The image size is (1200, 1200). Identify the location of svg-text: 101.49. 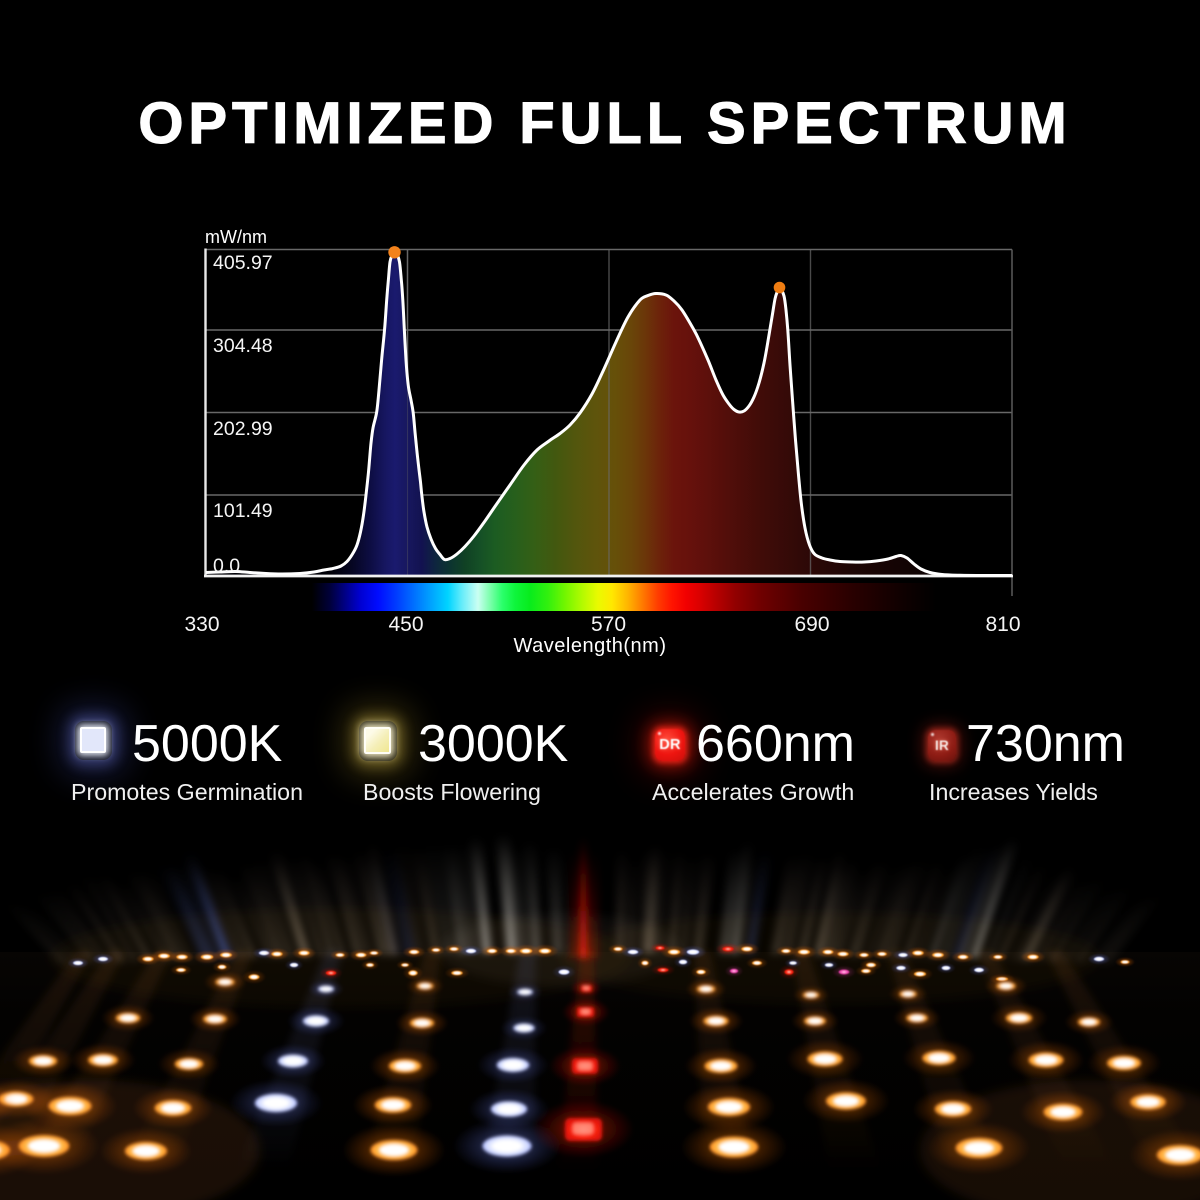
(243, 511).